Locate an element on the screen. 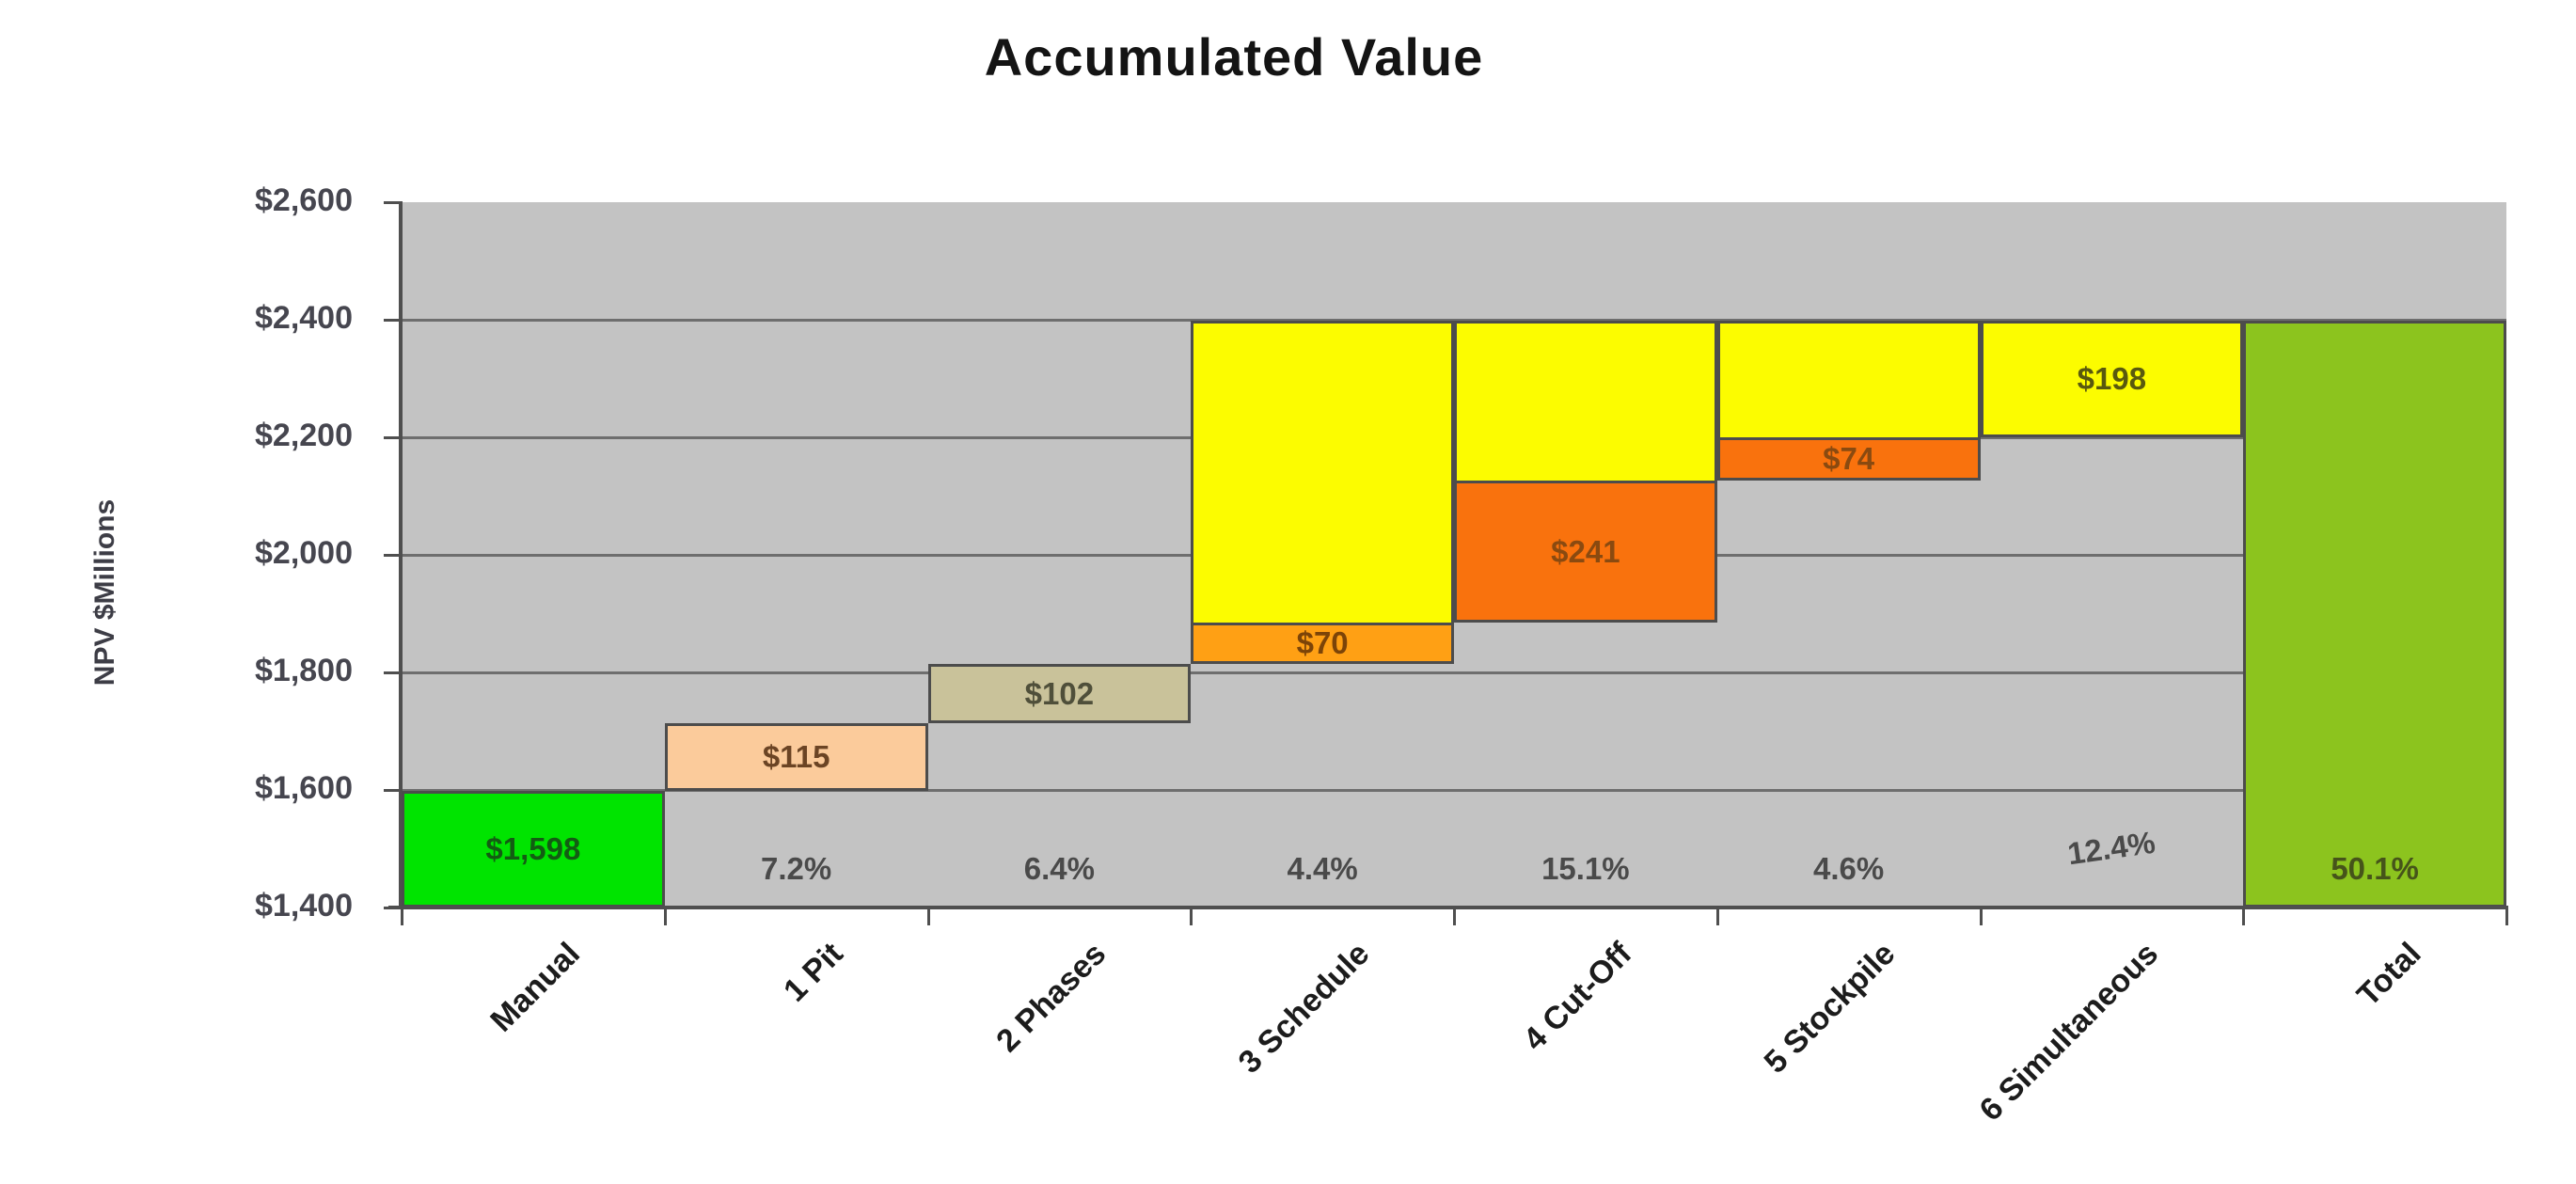  category-label-5-stockpile: 5 Stockpile is located at coordinates (1830, 1008).